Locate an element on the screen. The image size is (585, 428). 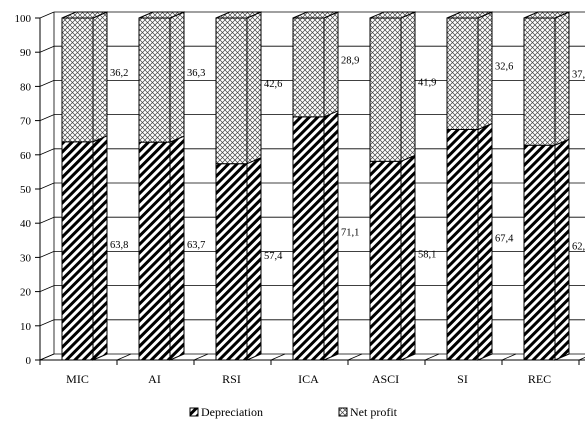
y-tick-label: 30 is located at coordinates (26, 258).